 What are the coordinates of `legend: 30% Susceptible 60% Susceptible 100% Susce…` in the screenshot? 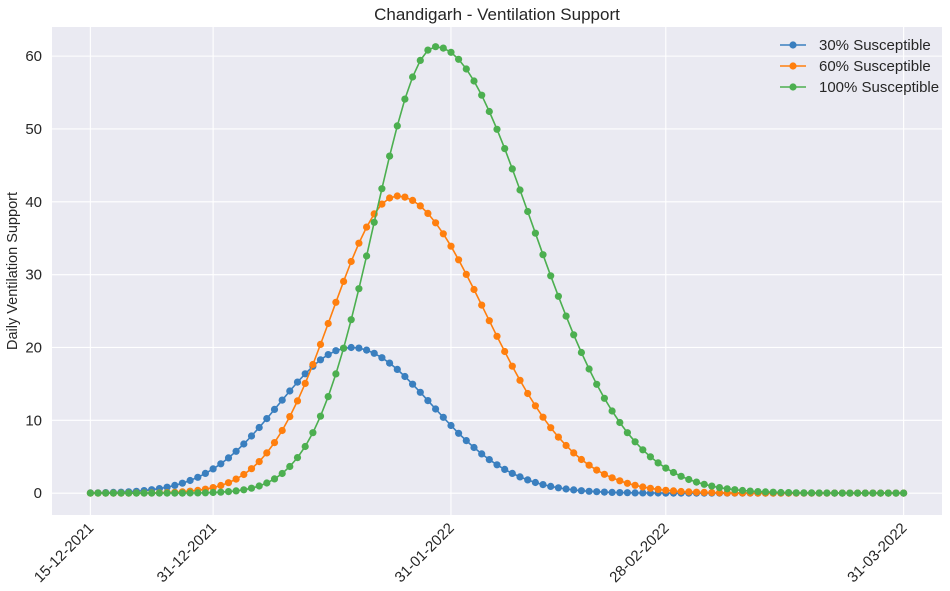 It's located at (859, 66).